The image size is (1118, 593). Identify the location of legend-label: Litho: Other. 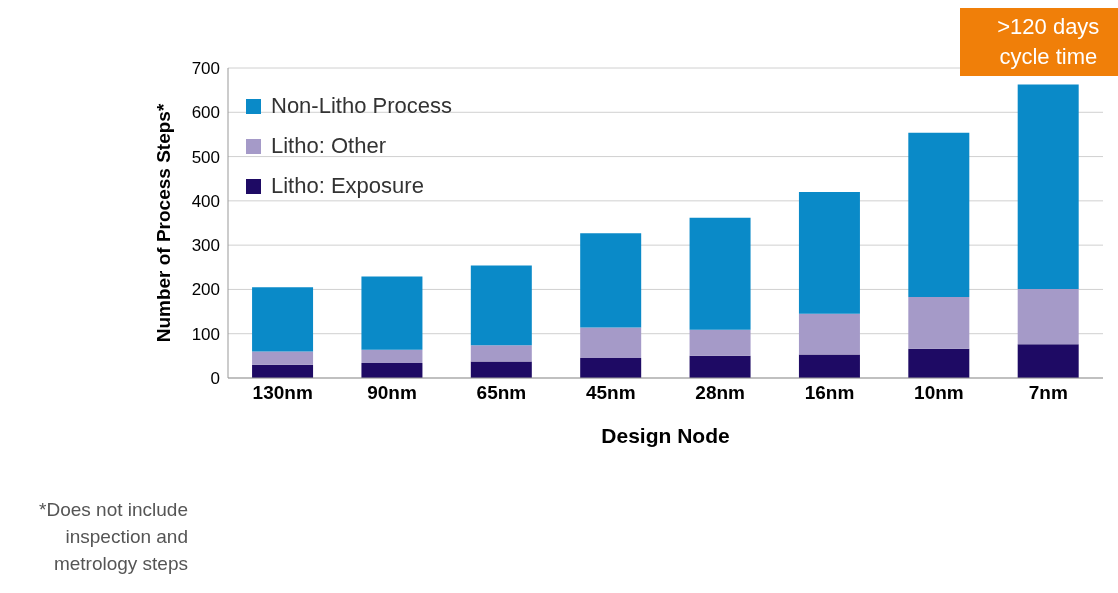
(328, 146).